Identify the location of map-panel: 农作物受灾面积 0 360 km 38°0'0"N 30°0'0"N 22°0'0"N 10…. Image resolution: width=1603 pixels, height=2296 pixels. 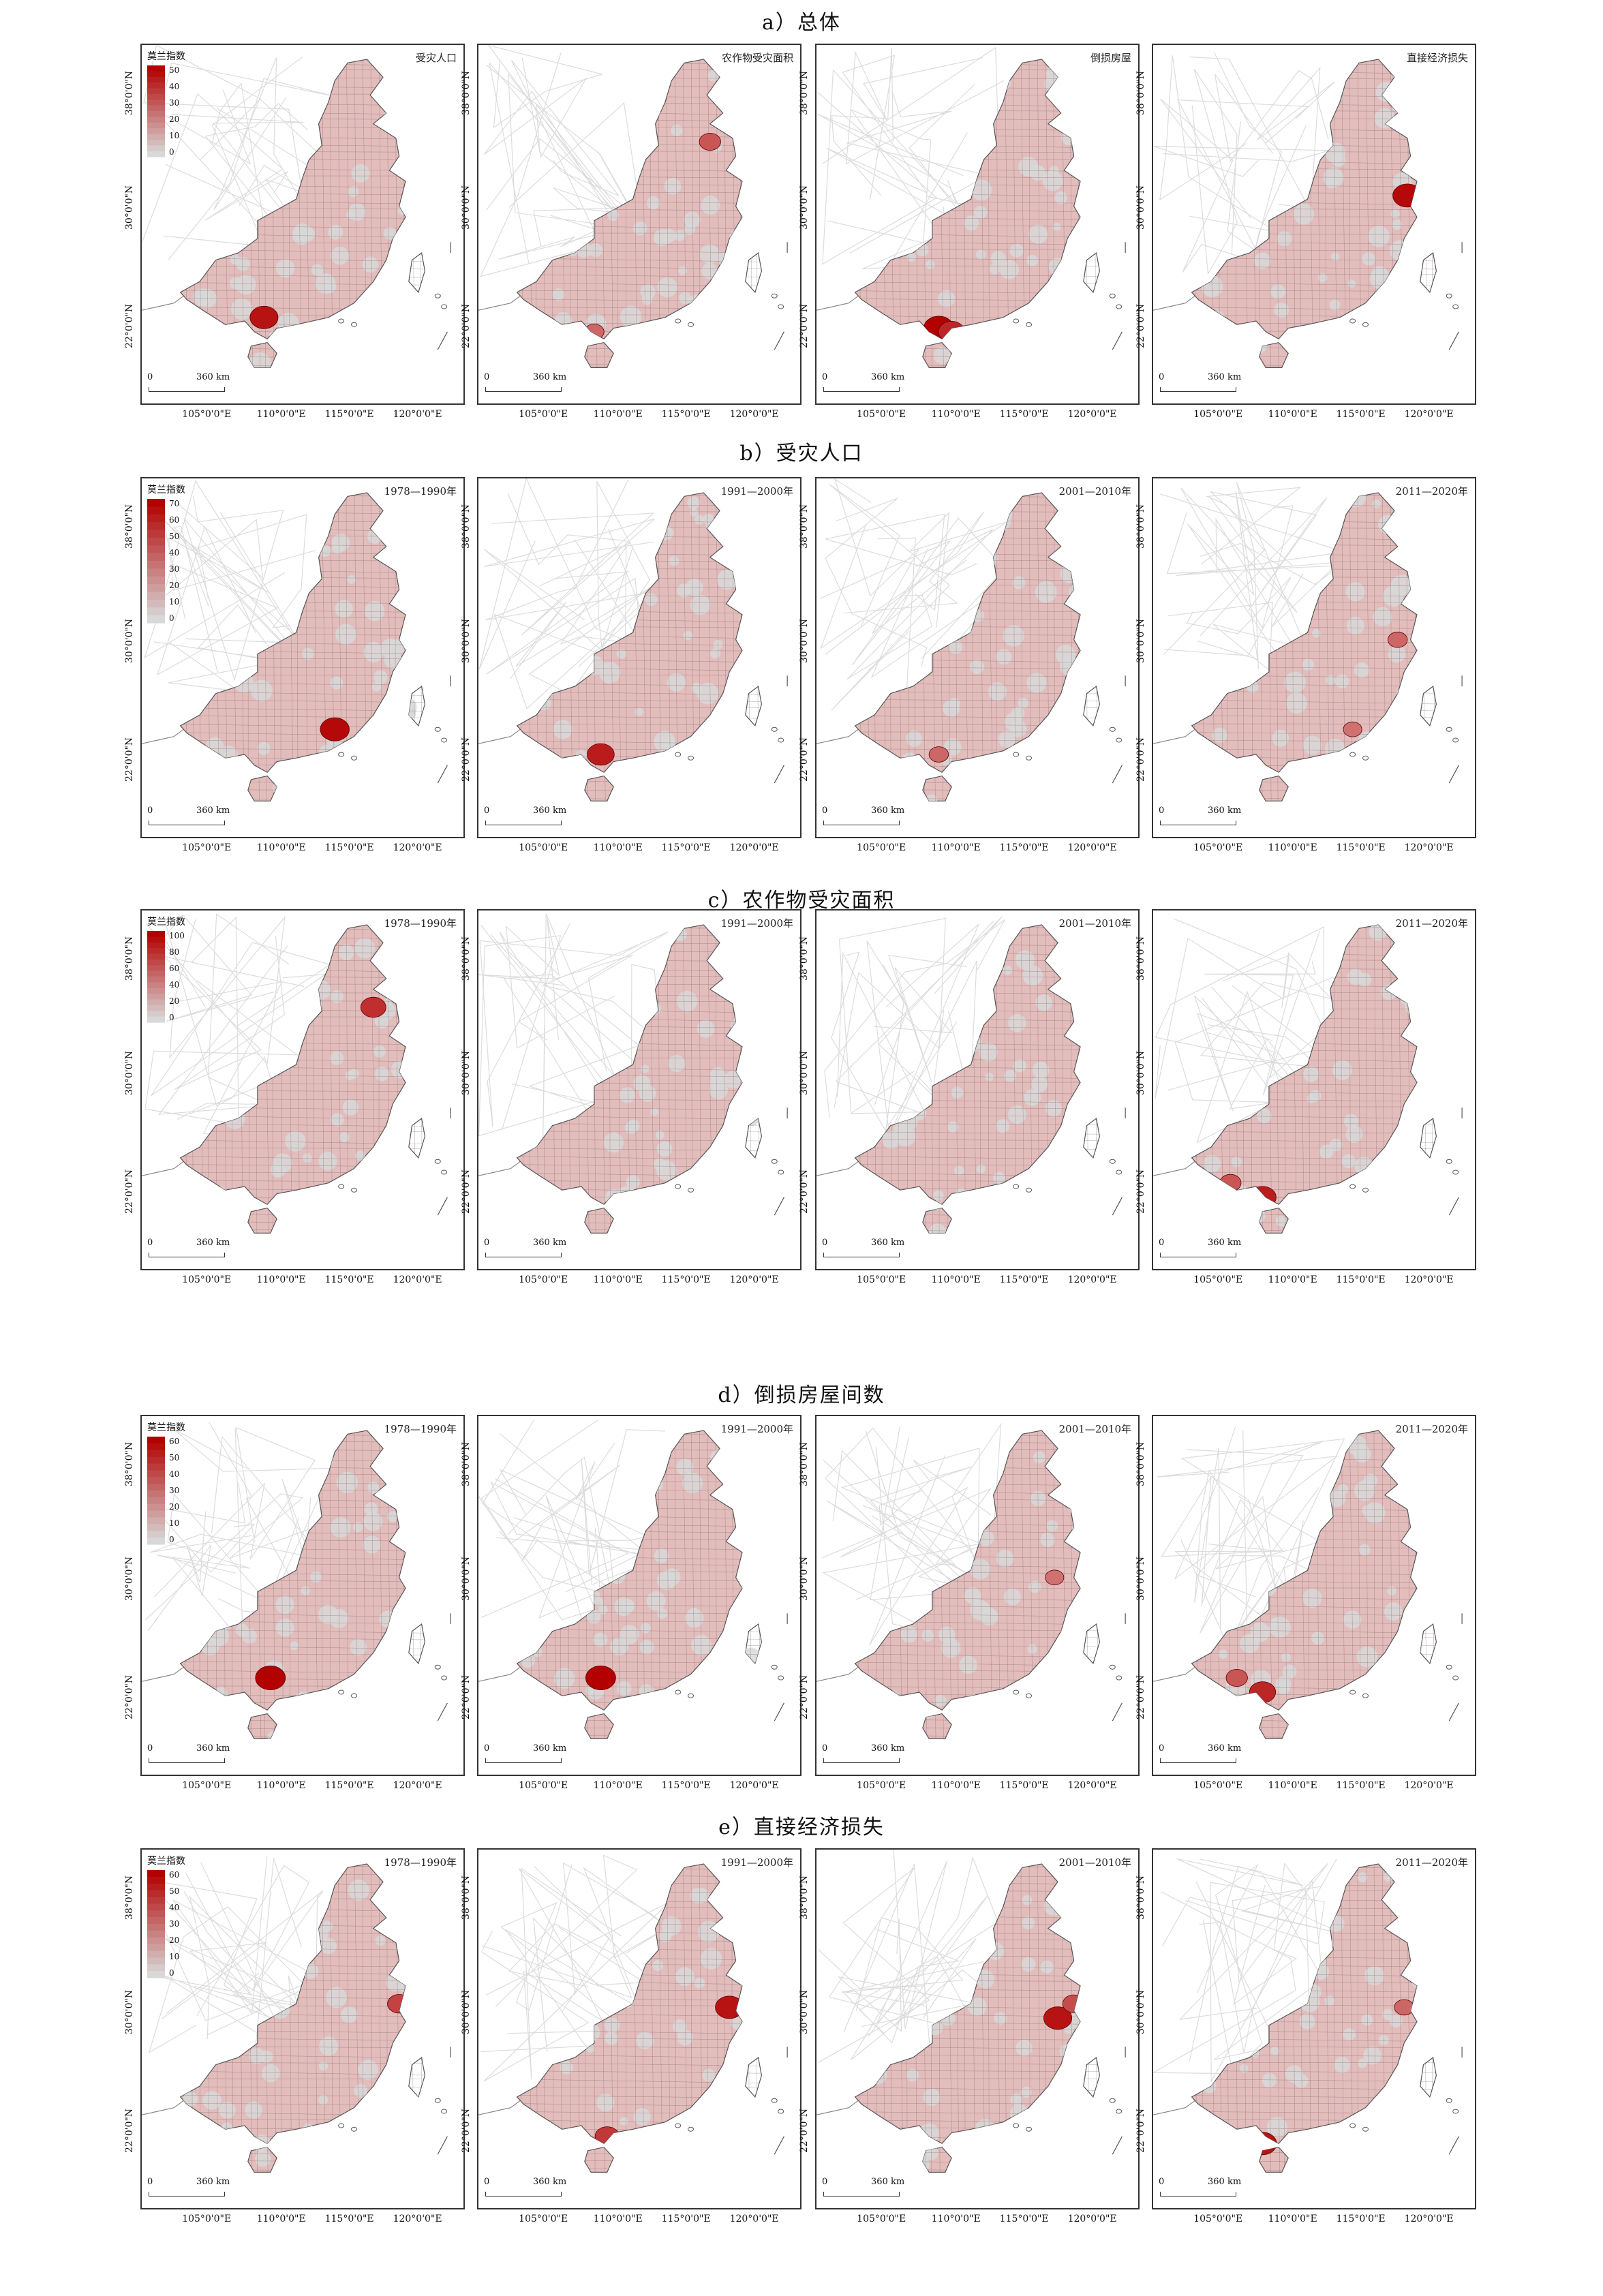
(631, 232).